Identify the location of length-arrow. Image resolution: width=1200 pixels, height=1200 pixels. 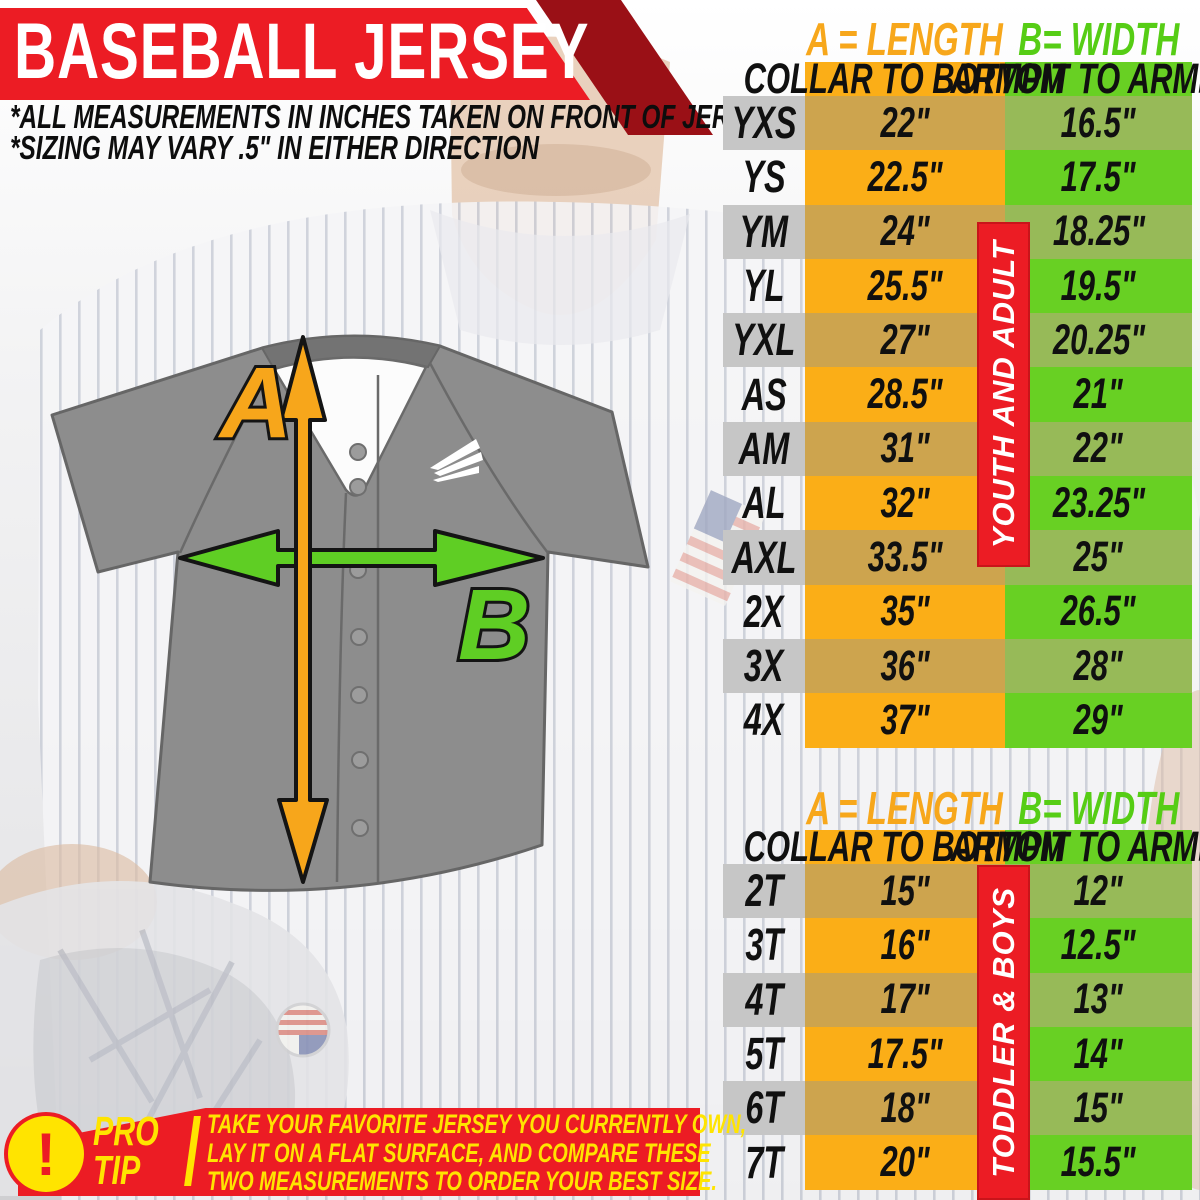
(303, 609).